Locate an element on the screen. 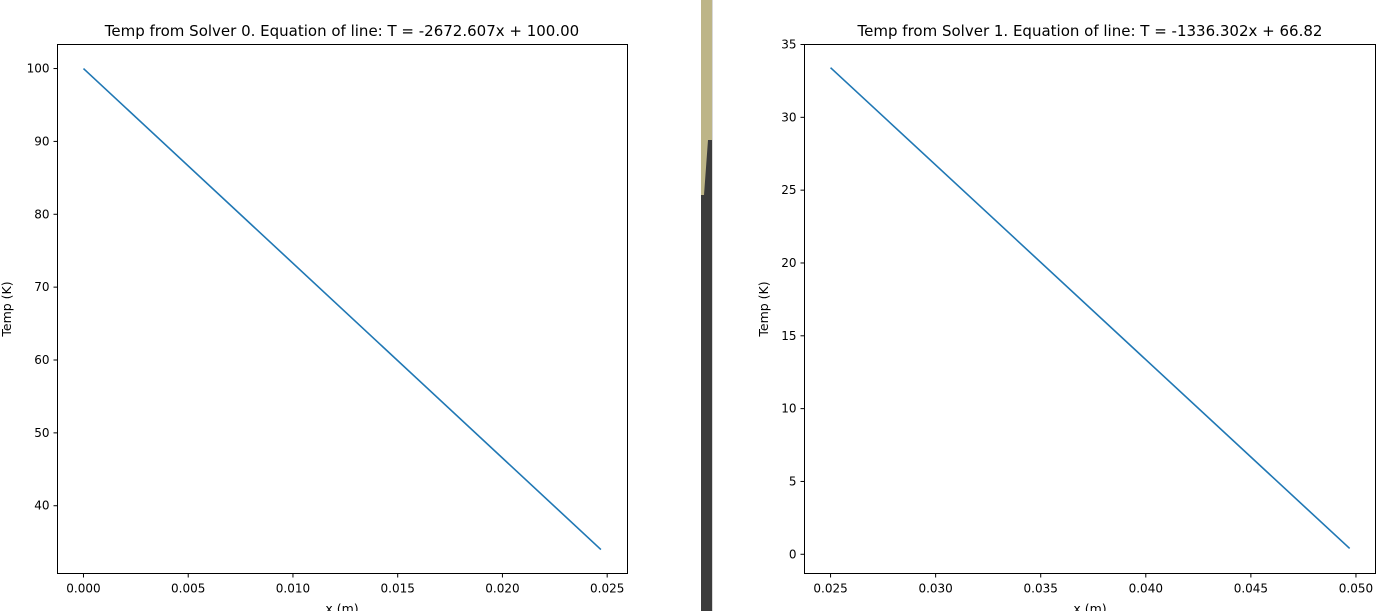 Image resolution: width=1387 pixels, height=611 pixels. y-tick-label: 5 is located at coordinates (793, 481).